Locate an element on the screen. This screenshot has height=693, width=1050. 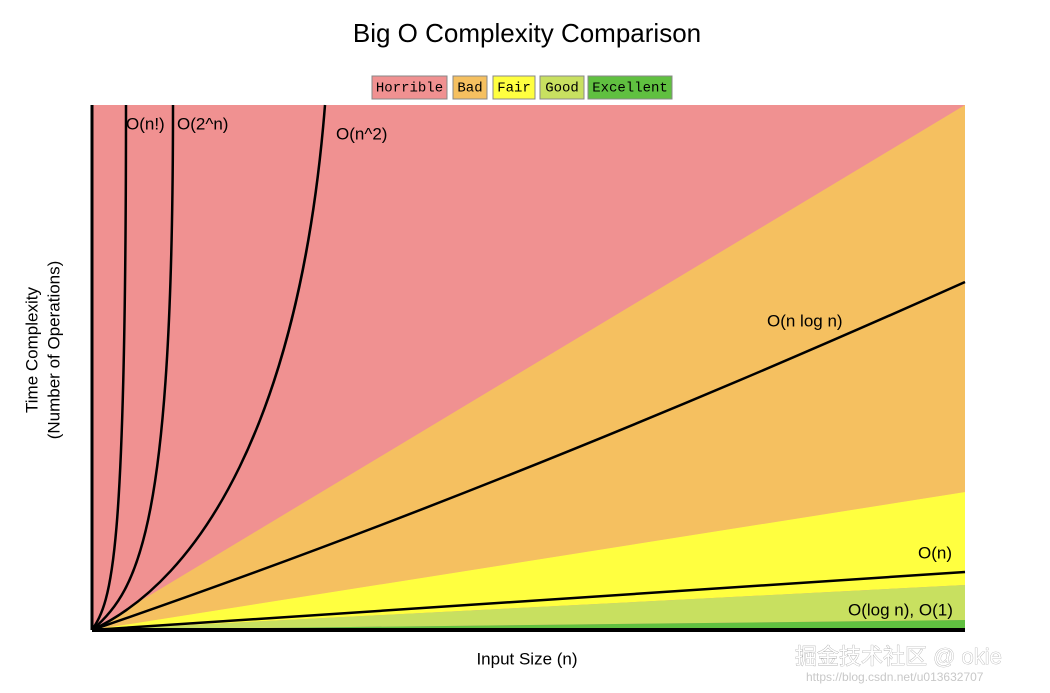
curve-label: O(n^2) is located at coordinates (361, 133).